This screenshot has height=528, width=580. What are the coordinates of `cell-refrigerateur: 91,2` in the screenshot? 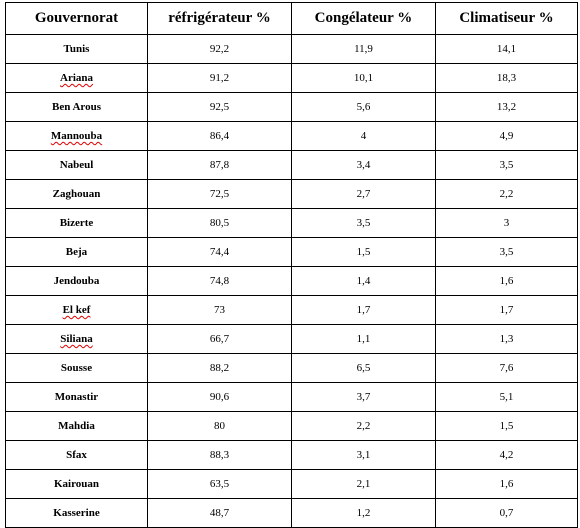 It's located at (219, 78).